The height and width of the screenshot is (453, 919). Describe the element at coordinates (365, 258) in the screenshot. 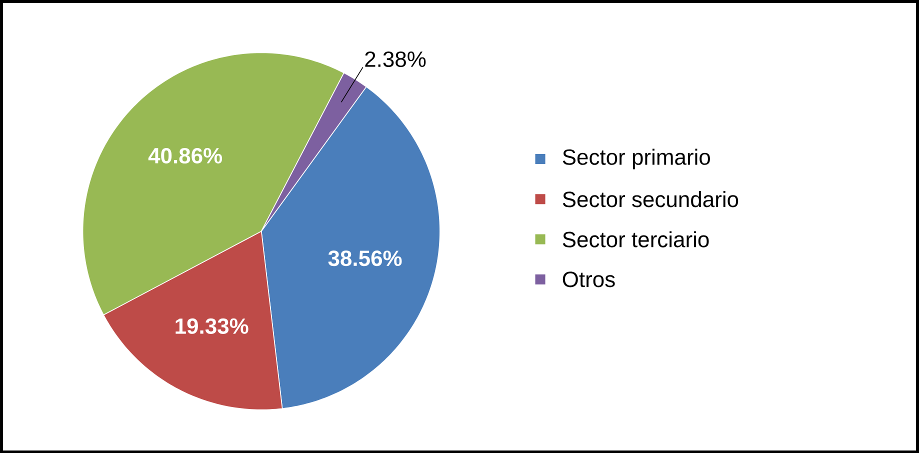

I see `data-label: 38.56%` at that location.